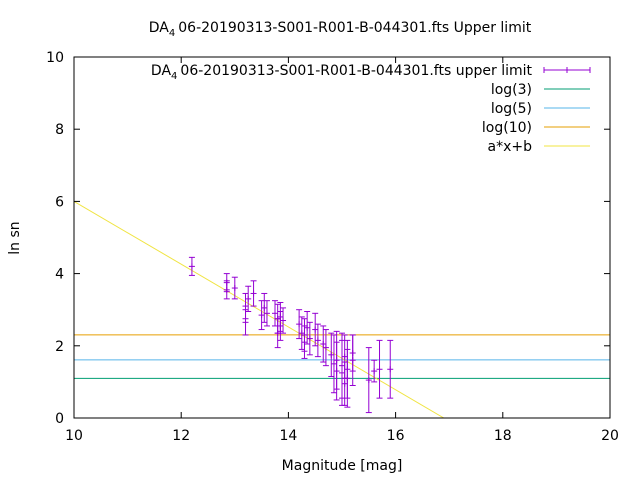 Image resolution: width=640 pixels, height=480 pixels. I want to click on y-tick-label: 10, so click(55, 58).